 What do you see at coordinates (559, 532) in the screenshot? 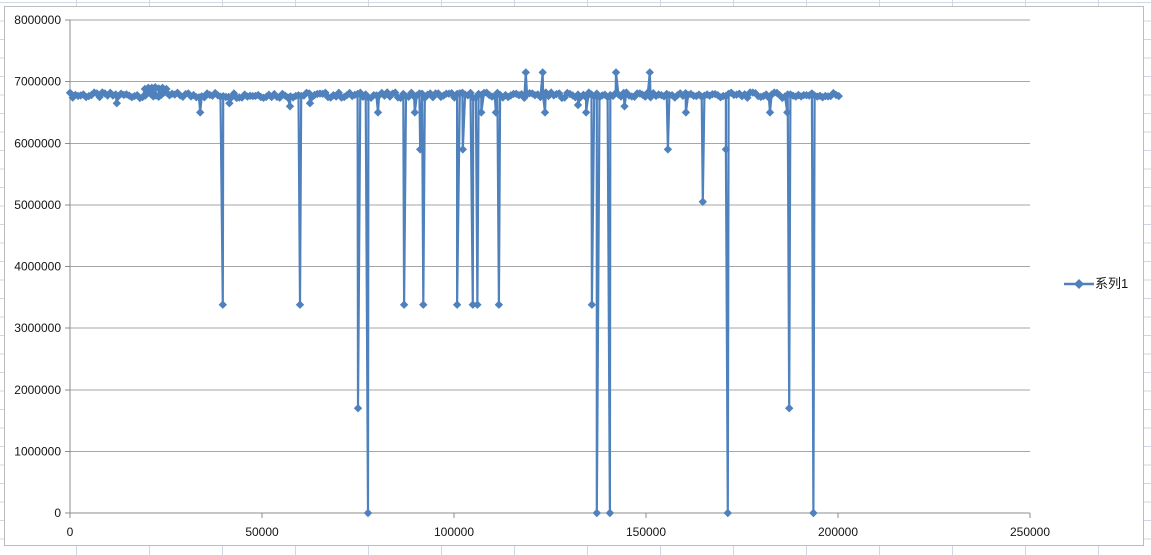
I see `x-axis-labels: 0 50000 100000 150000 200000 250000` at bounding box center [559, 532].